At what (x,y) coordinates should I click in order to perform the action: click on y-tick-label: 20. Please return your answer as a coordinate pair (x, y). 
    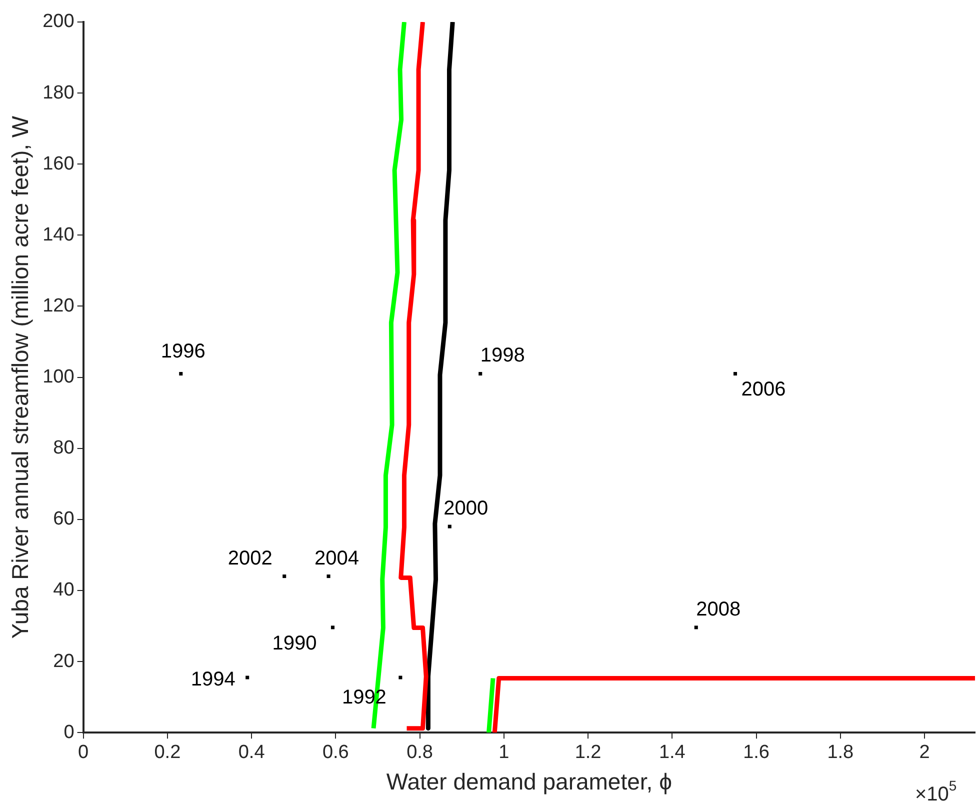
    Looking at the image, I should click on (63, 661).